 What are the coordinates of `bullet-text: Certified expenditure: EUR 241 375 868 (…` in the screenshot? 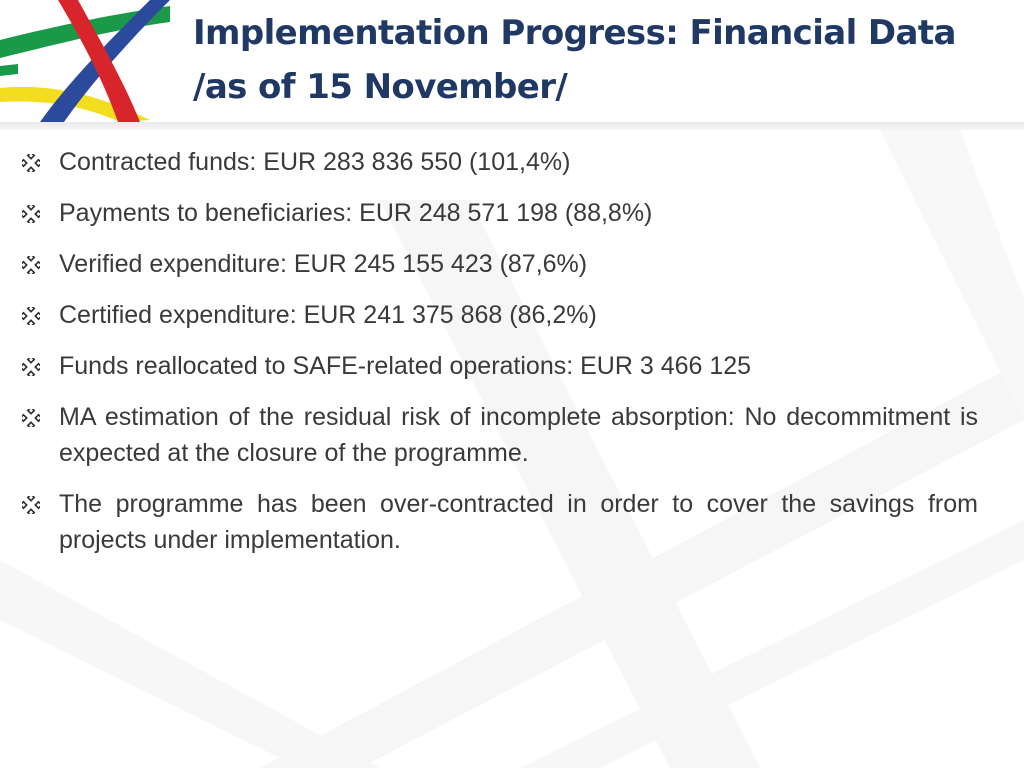 It's located at (328, 315).